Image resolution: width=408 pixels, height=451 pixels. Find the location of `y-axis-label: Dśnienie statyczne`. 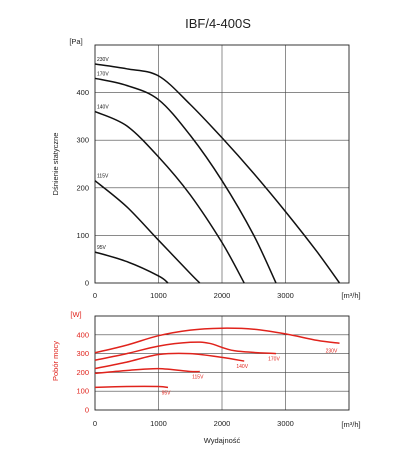

y-axis-label: Dśnienie statyczne is located at coordinates (55, 164).